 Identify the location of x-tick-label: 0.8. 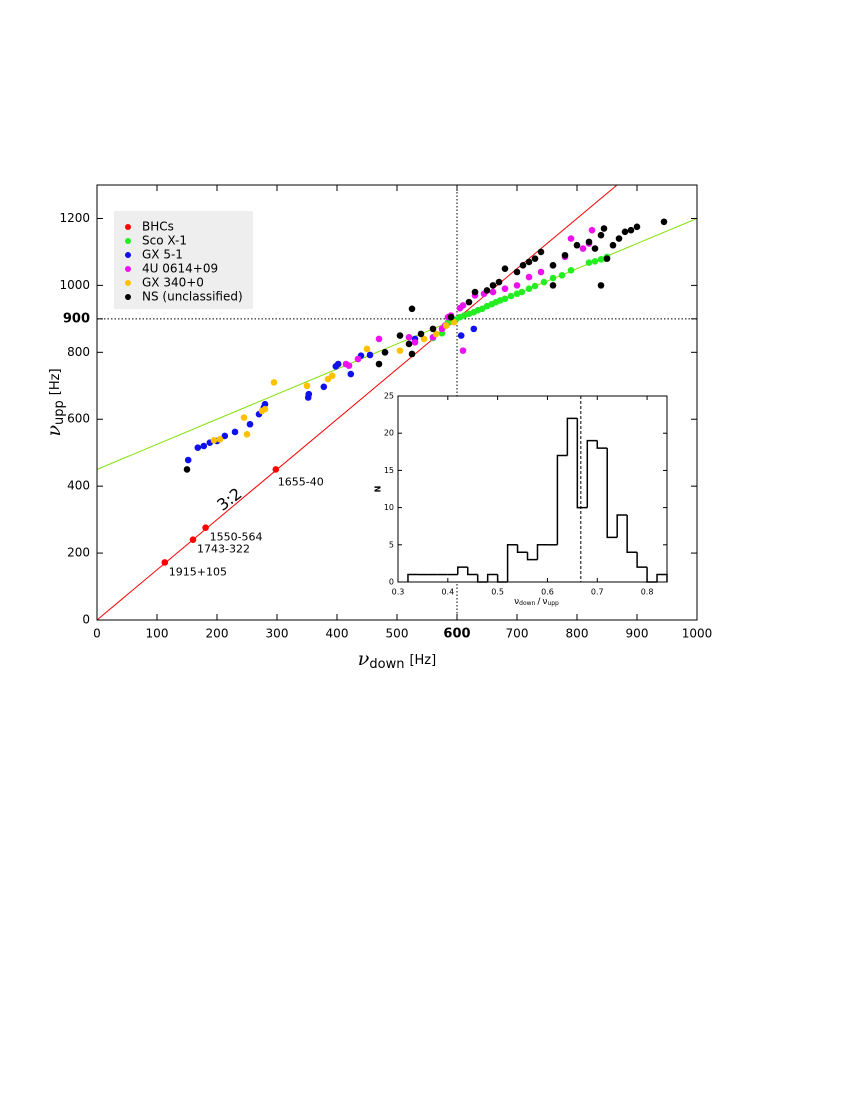
(647, 592).